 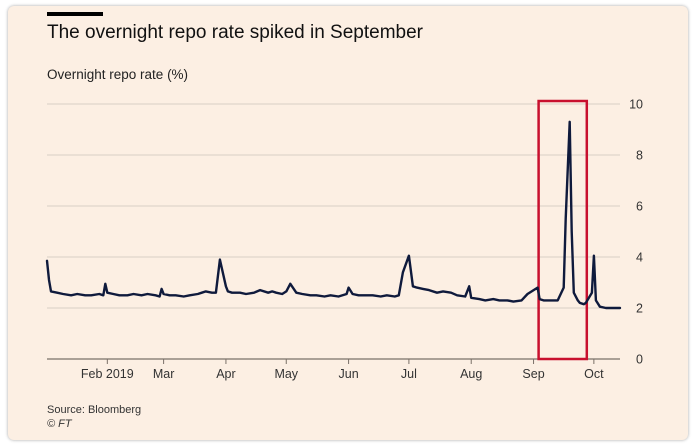 What do you see at coordinates (471, 374) in the screenshot?
I see `x-tick-label: Aug` at bounding box center [471, 374].